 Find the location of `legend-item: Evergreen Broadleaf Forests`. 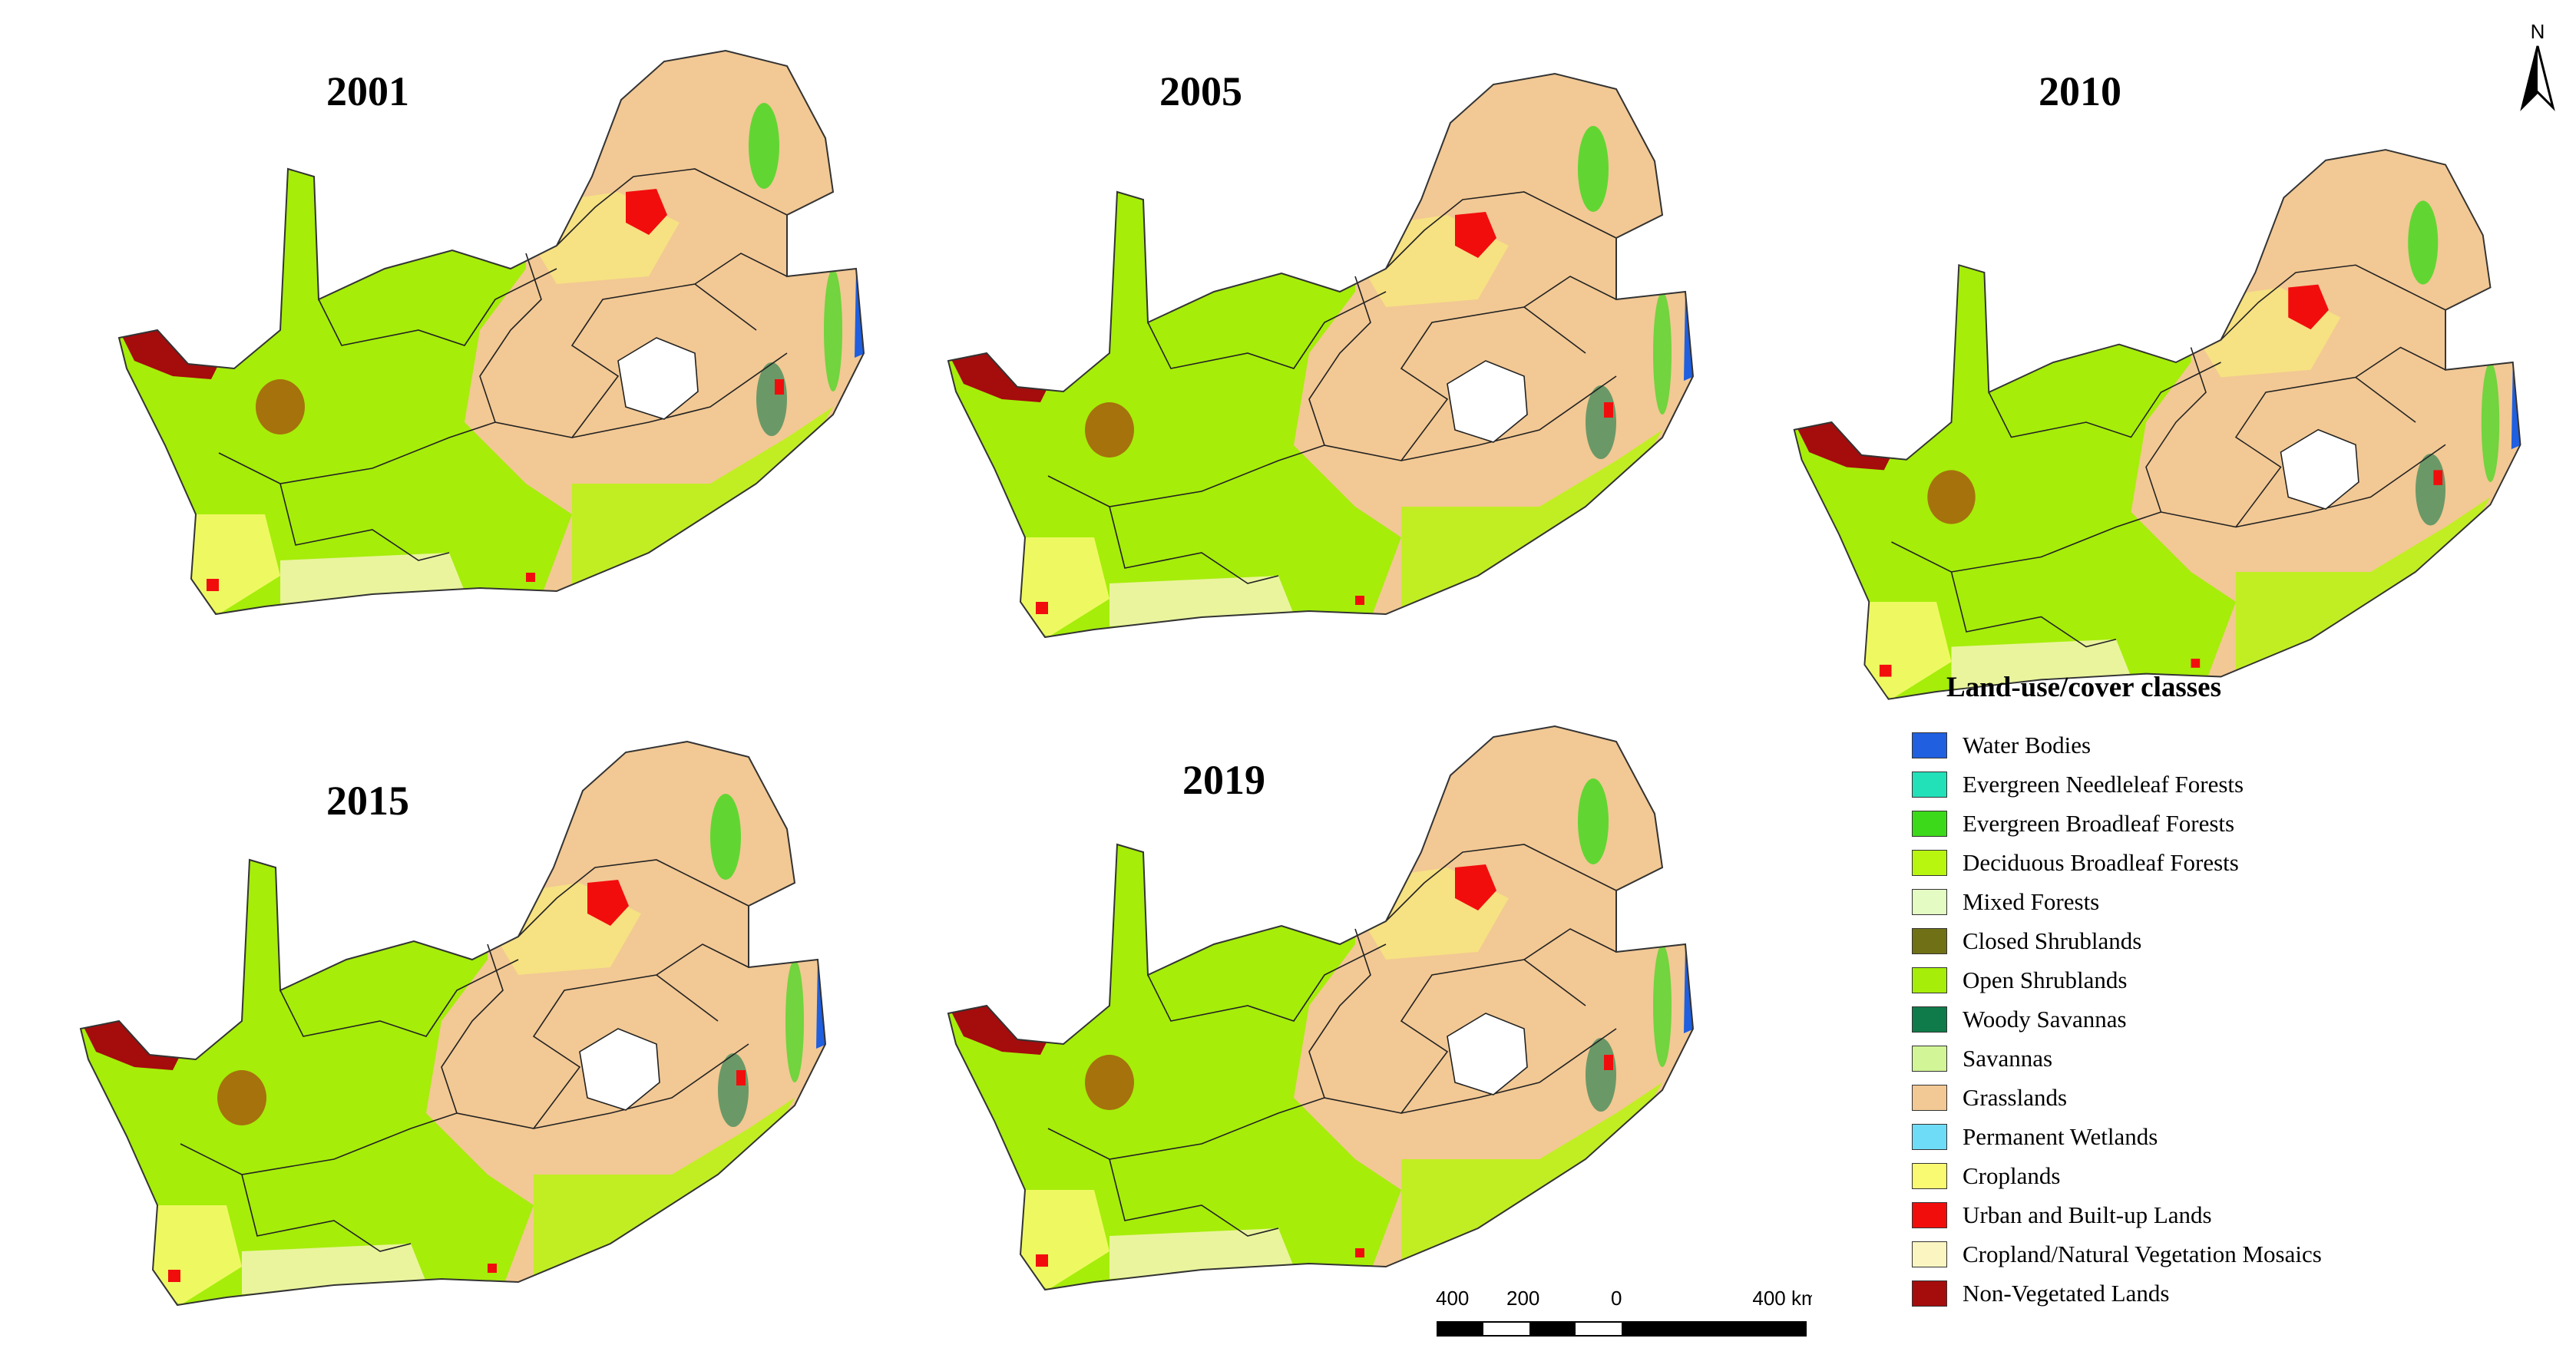

legend-item: Evergreen Broadleaf Forests is located at coordinates (2117, 823).